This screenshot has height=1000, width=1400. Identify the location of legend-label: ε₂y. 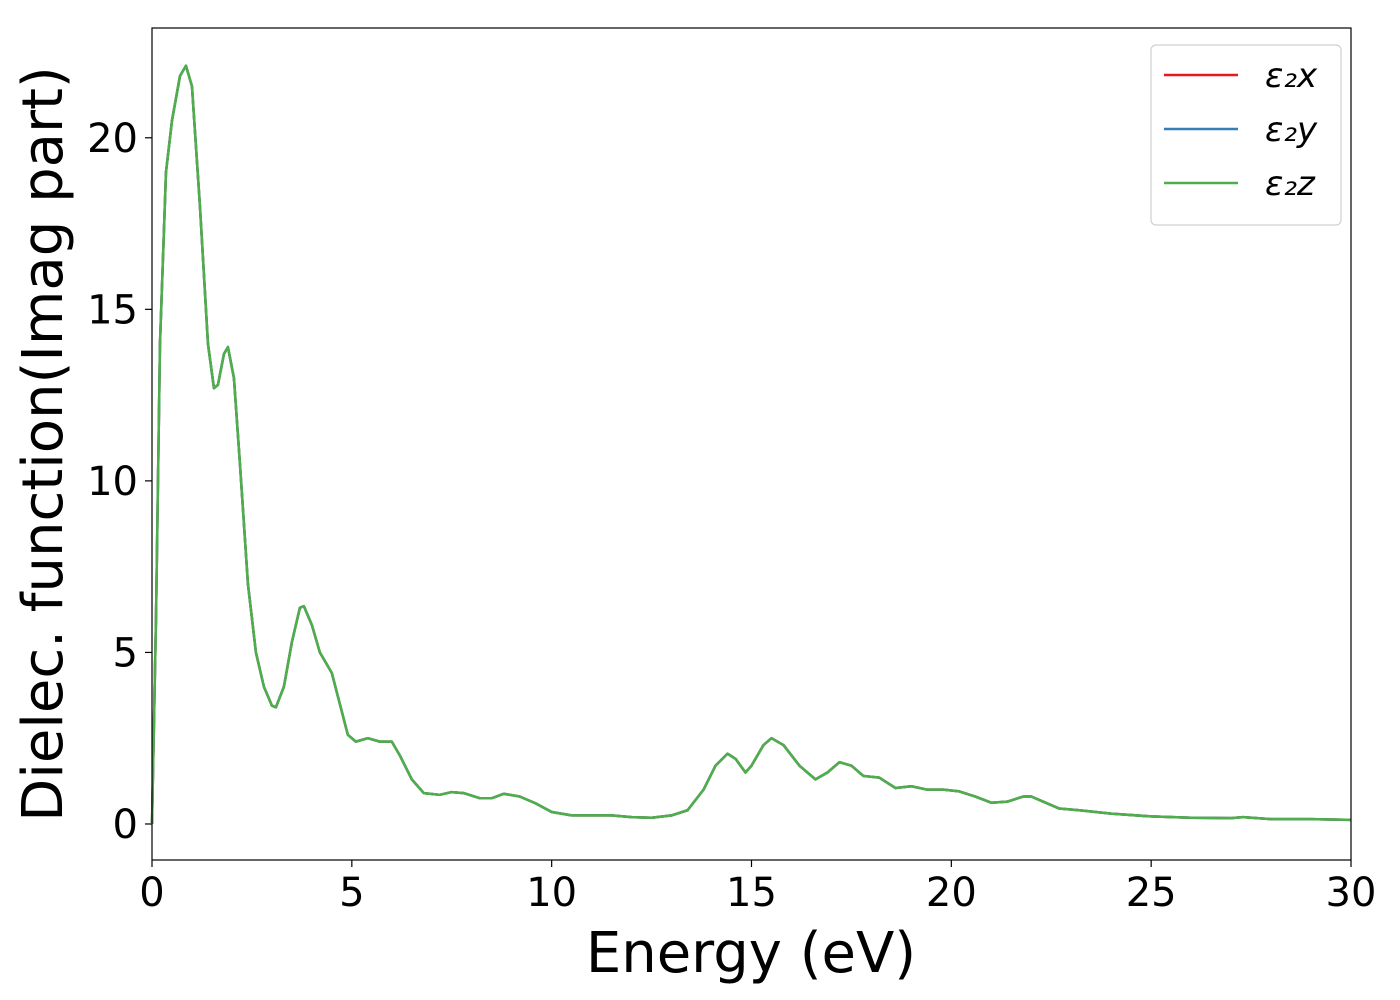
(1291, 130).